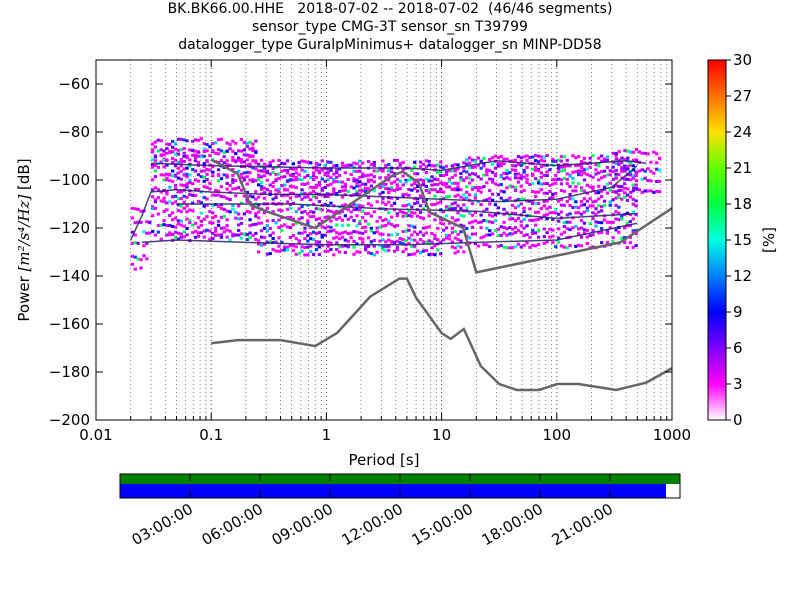 This screenshot has width=800, height=600. What do you see at coordinates (69, 228) in the screenshot?
I see `y-tick-label-3: −120` at bounding box center [69, 228].